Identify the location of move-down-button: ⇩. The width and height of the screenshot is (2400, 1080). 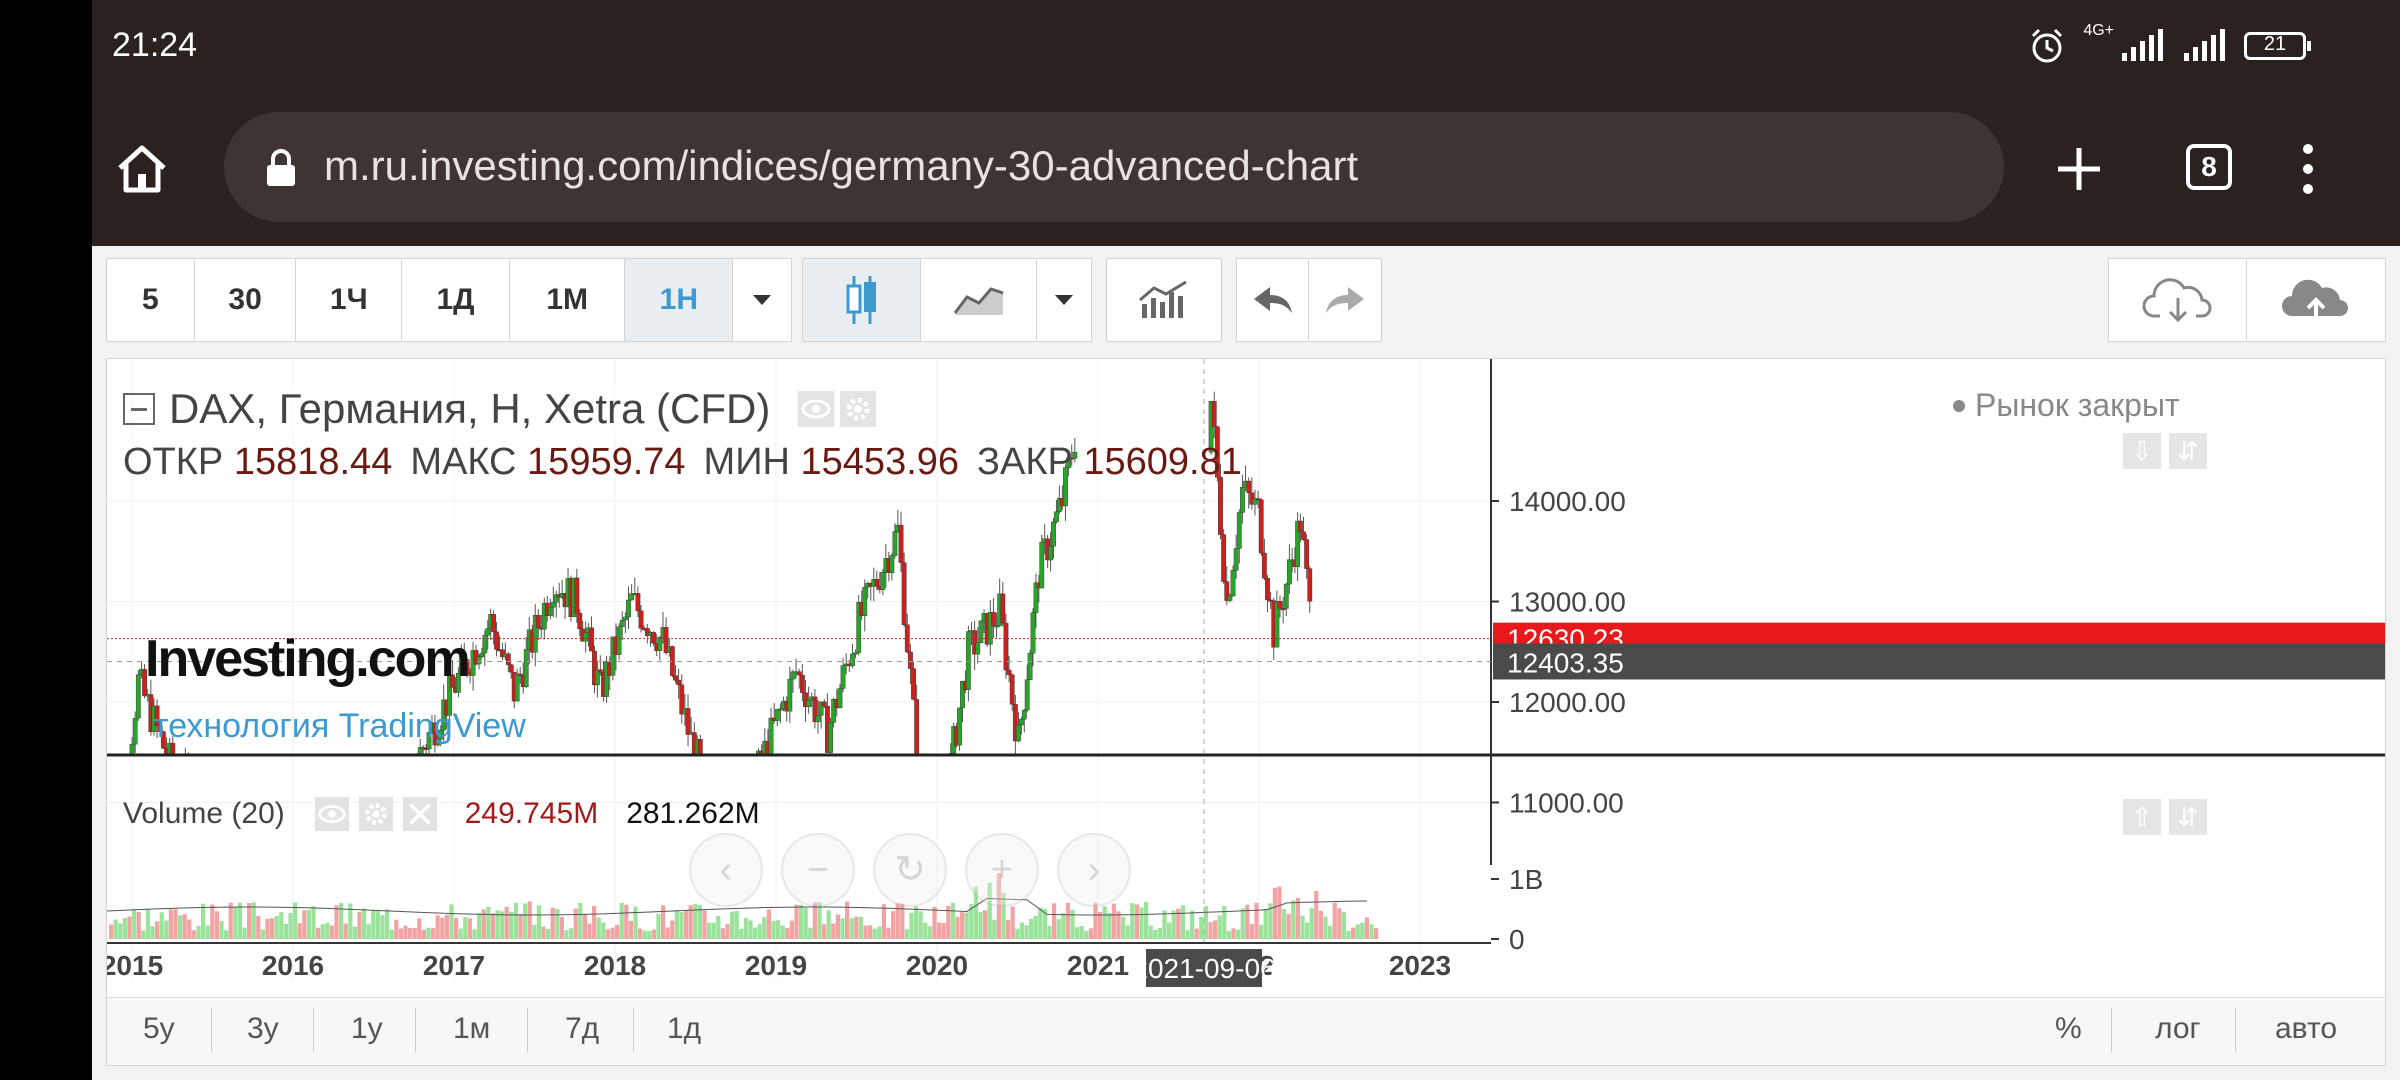
(2142, 451).